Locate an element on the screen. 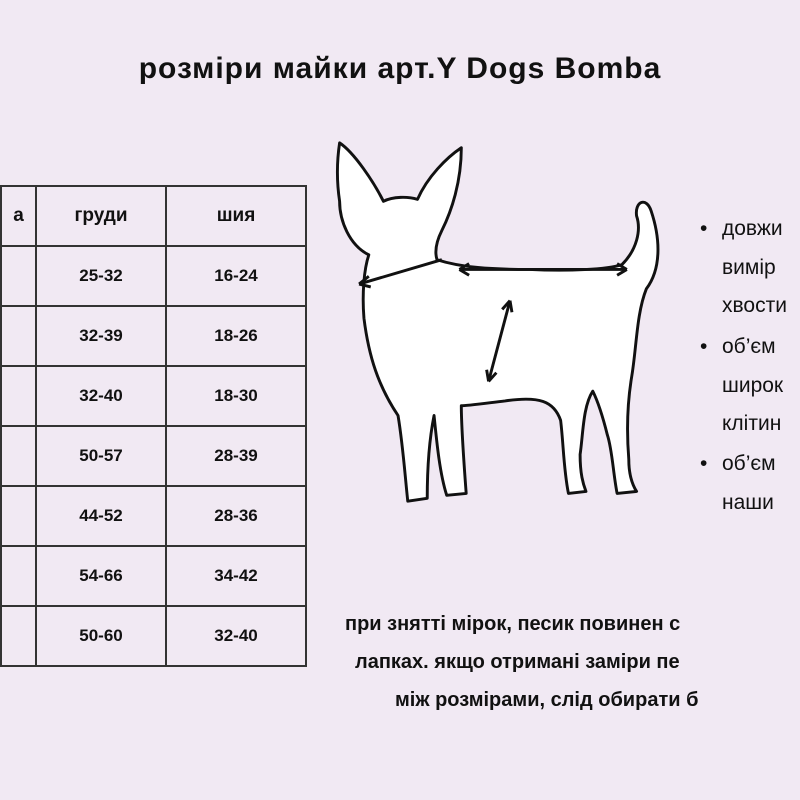  cell: 25-32 is located at coordinates (101, 276).